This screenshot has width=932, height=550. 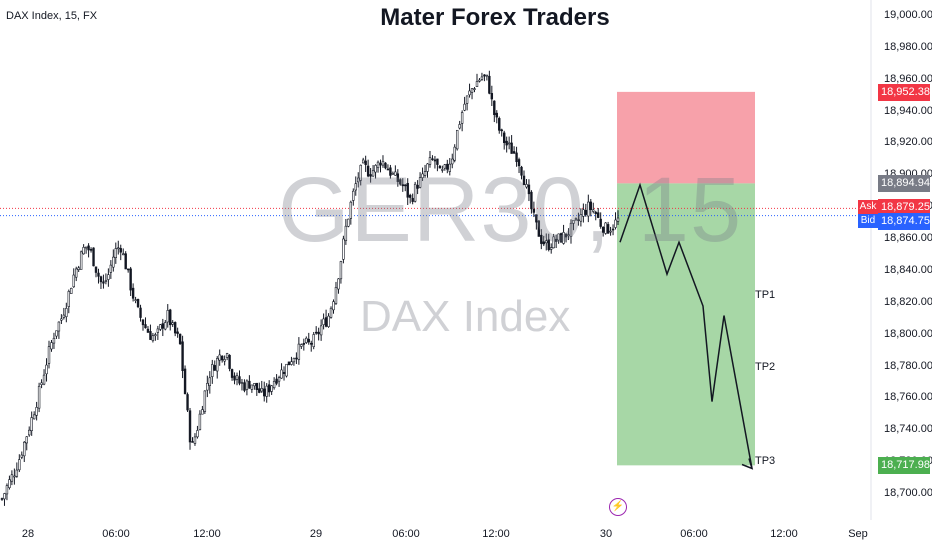 I want to click on y-tick-label: 18,820.00, so click(x=908, y=301).